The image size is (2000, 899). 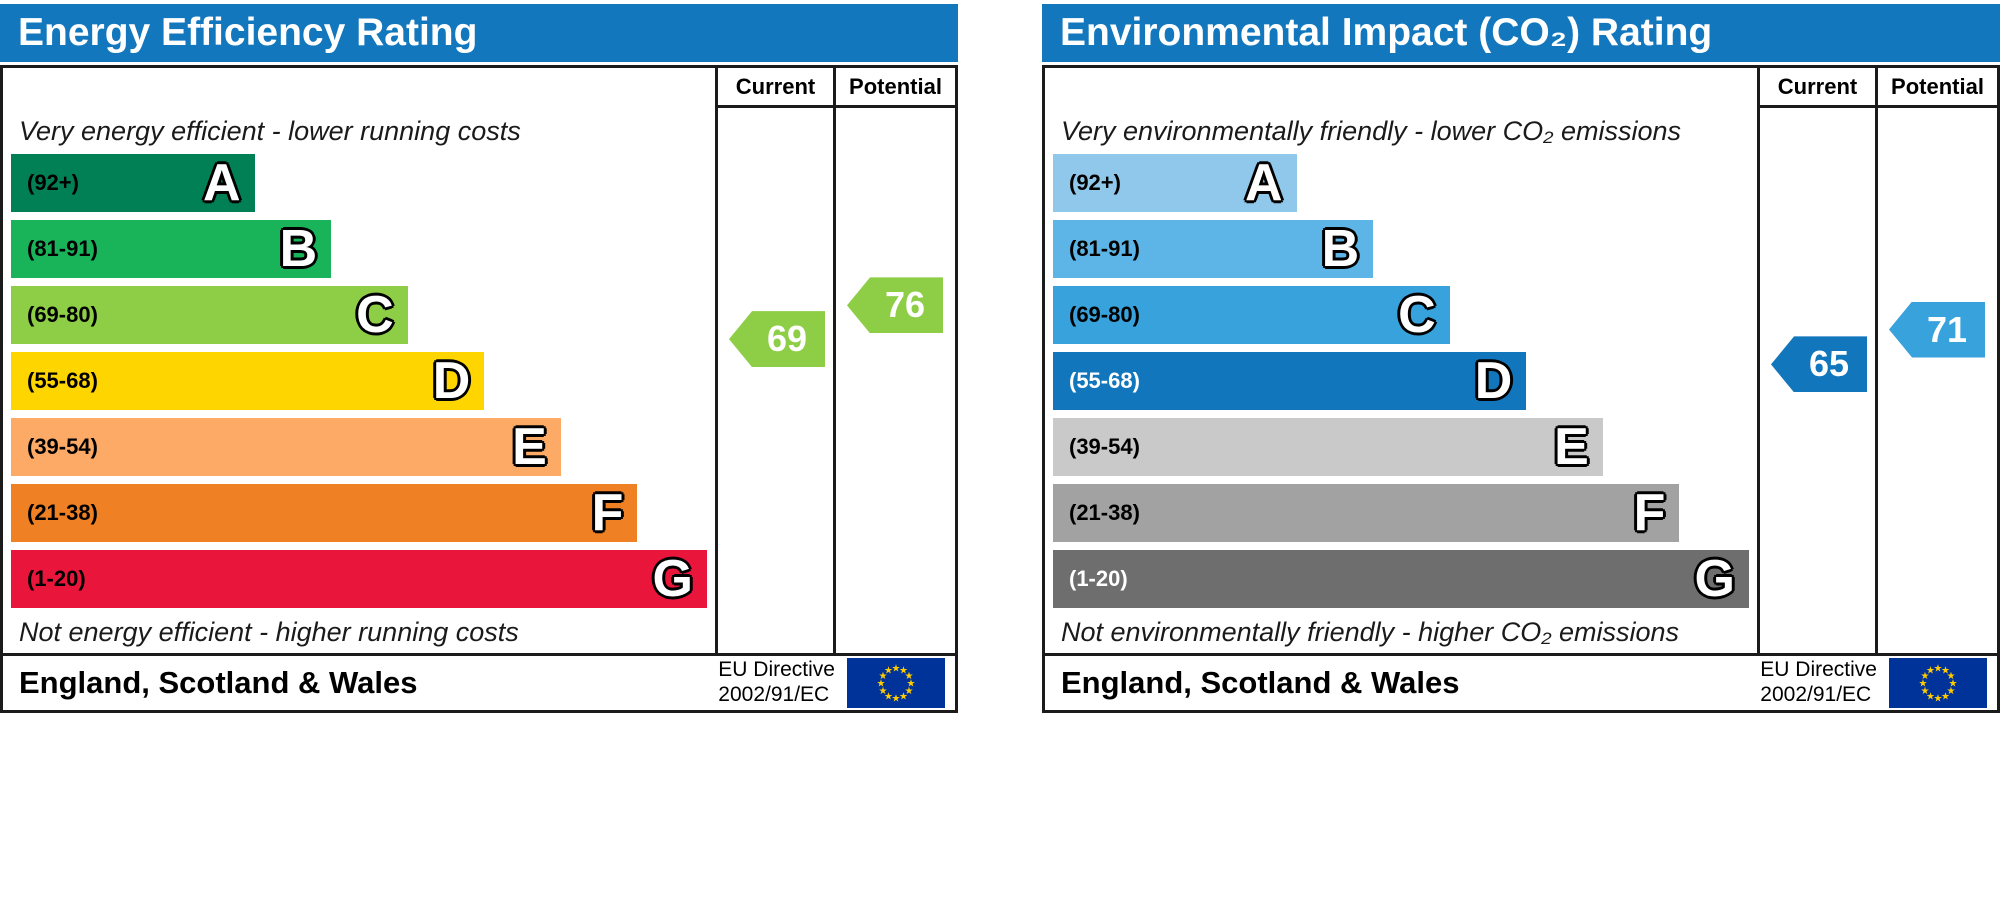 I want to click on band-bar: (21-38) F, so click(x=324, y=513).